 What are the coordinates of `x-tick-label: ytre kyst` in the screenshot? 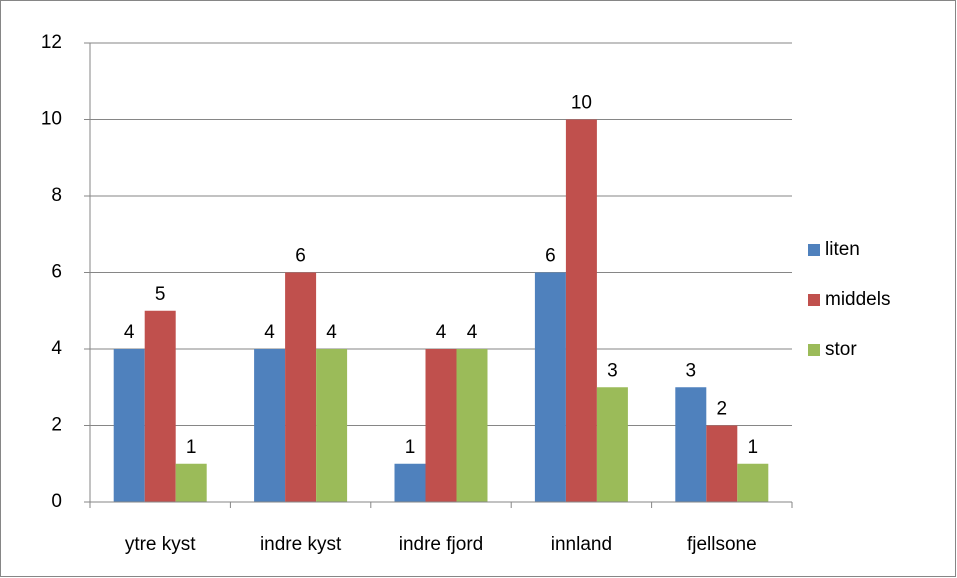 It's located at (160, 544).